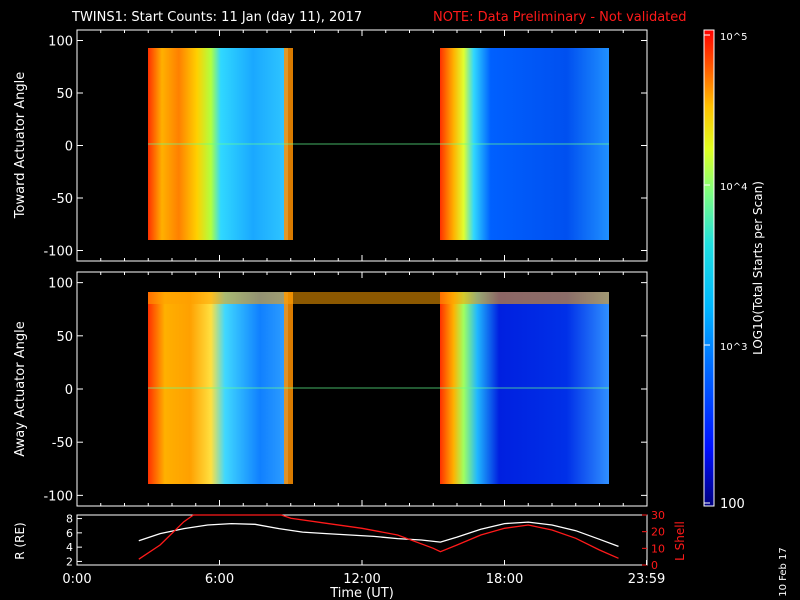 Image resolution: width=800 pixels, height=600 pixels. What do you see at coordinates (733, 187) in the screenshot?
I see `colorbar-tick-label: 10^4` at bounding box center [733, 187].